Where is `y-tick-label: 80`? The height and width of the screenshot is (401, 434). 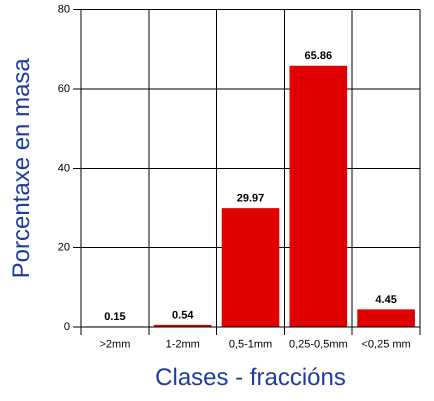 y-tick-label: 80 is located at coordinates (64, 10).